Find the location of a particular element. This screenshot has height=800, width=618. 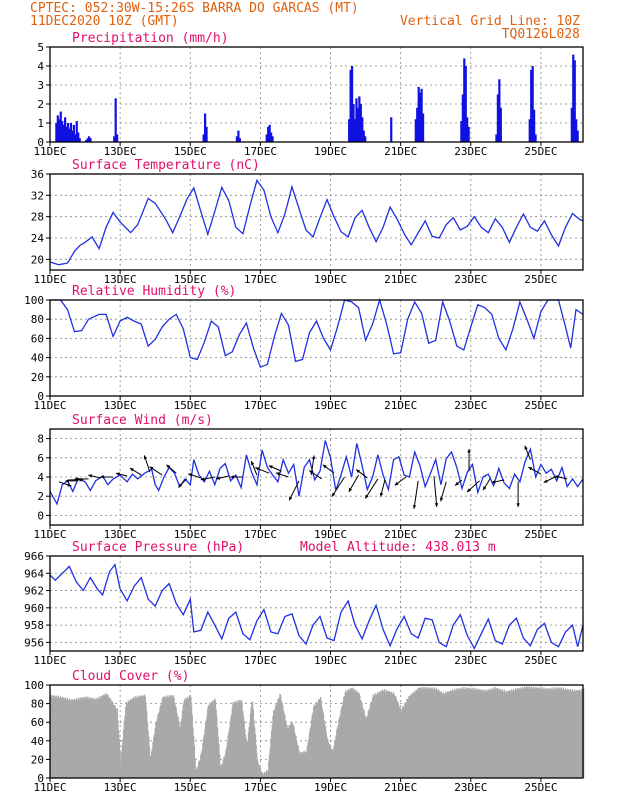

temperature-xtick-label: 11DEC is located at coordinates (49, 279).